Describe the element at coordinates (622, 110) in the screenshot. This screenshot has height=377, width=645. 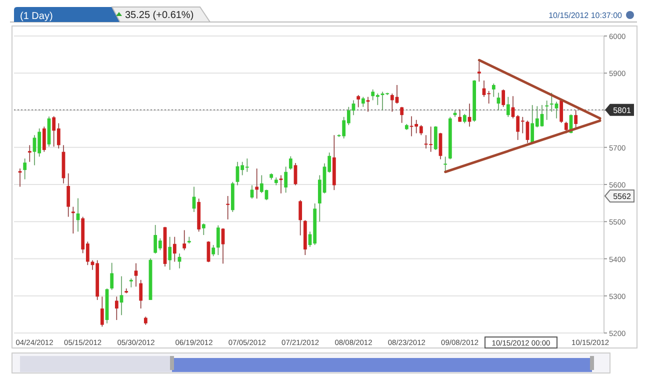
I see `ref-line-label: 5801` at that location.